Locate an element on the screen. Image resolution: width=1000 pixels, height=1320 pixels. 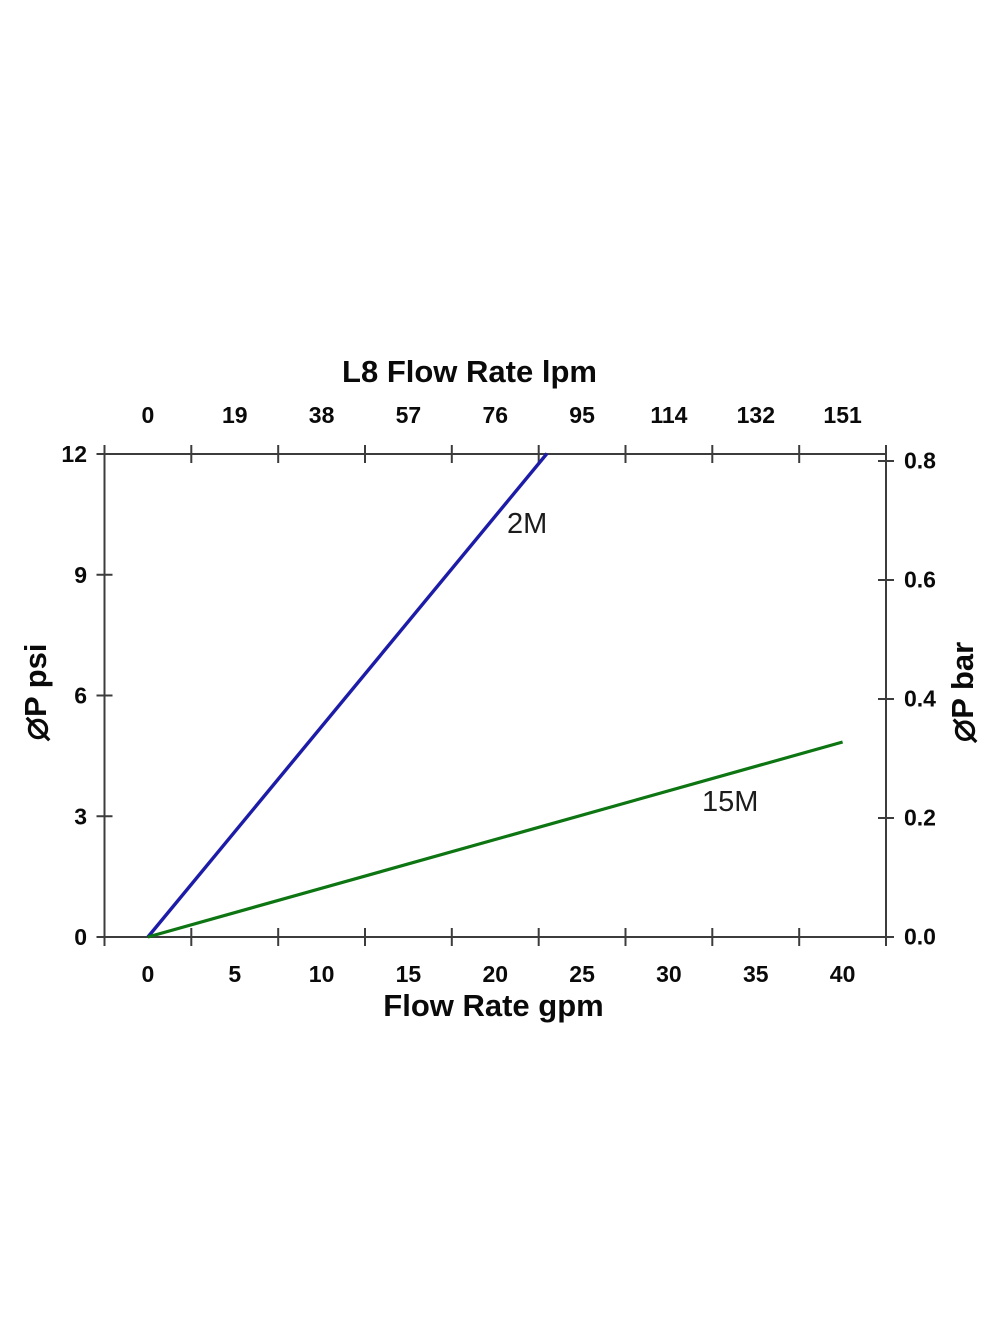
svg-text: 10 is located at coordinates (322, 974).